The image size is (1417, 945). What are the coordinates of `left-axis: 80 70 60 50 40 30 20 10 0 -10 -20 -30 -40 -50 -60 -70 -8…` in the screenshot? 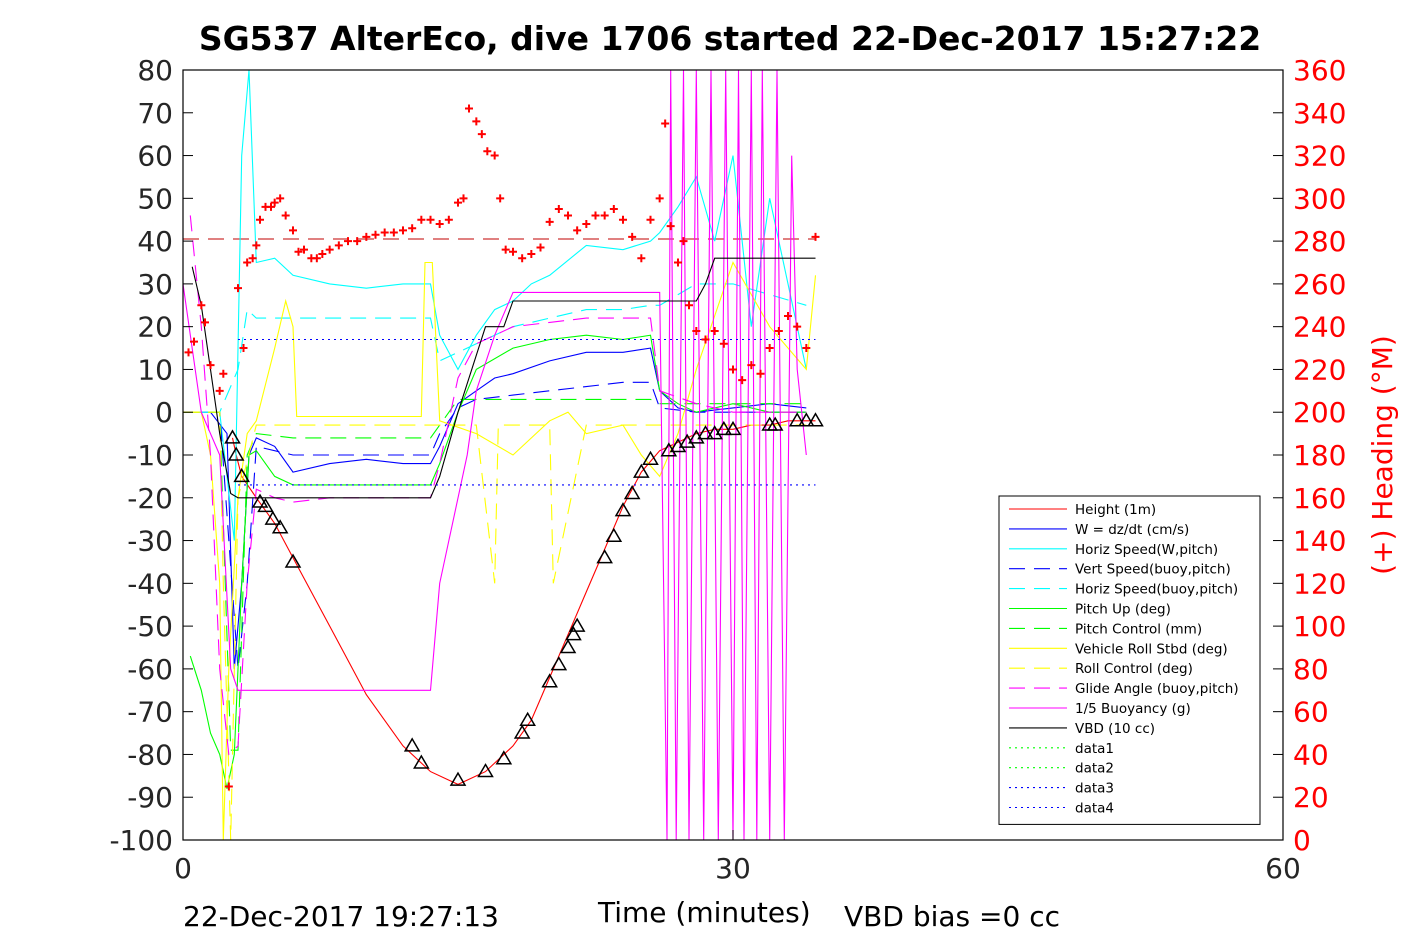 It's located at (151, 455).